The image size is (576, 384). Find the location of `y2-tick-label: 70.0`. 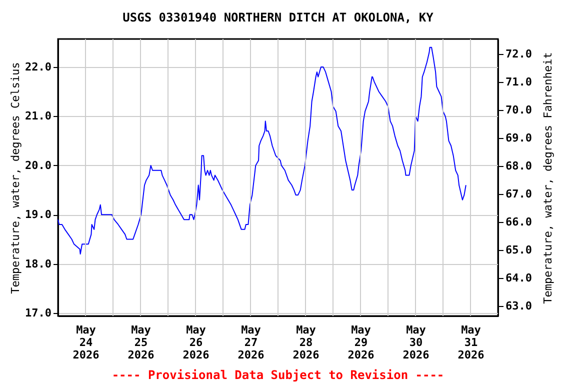

y2-tick-label: 70.0 is located at coordinates (519, 110).